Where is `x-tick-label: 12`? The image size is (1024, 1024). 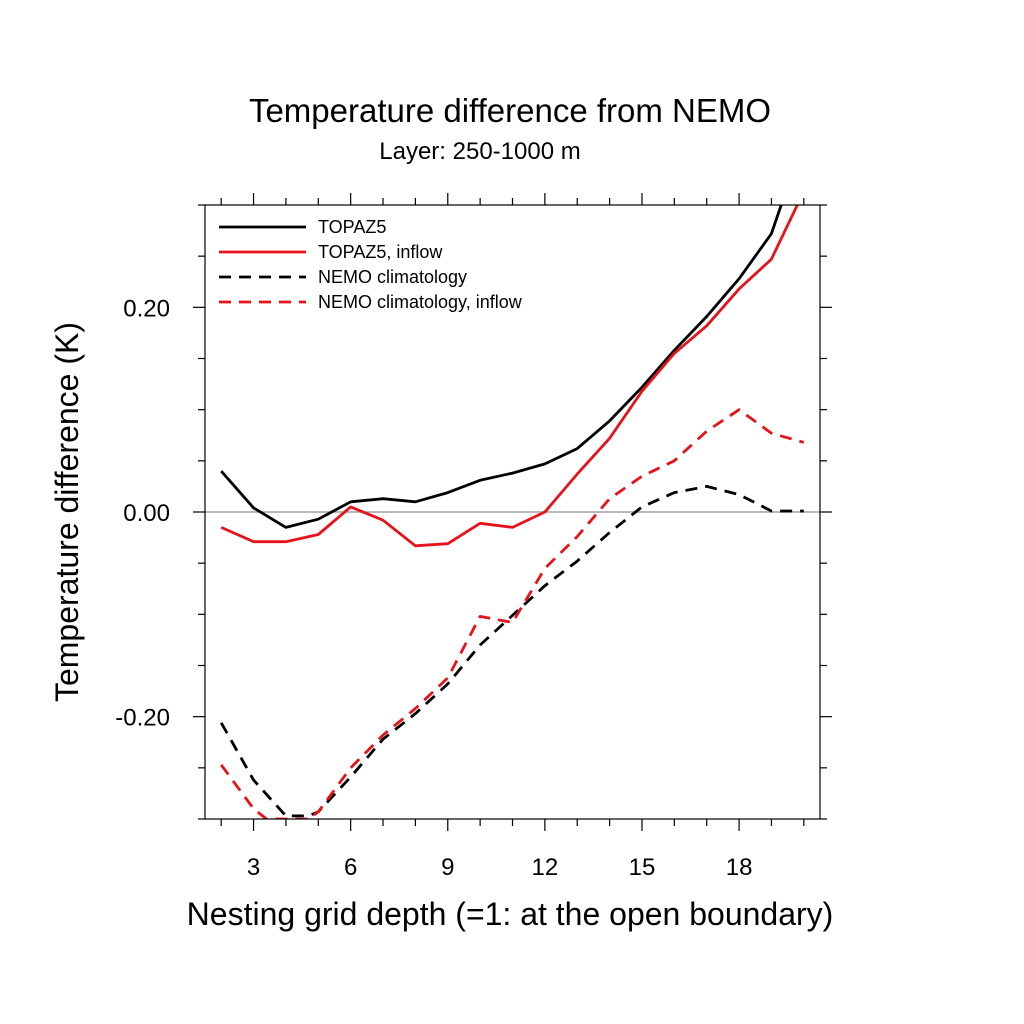 x-tick-label: 12 is located at coordinates (545, 867).